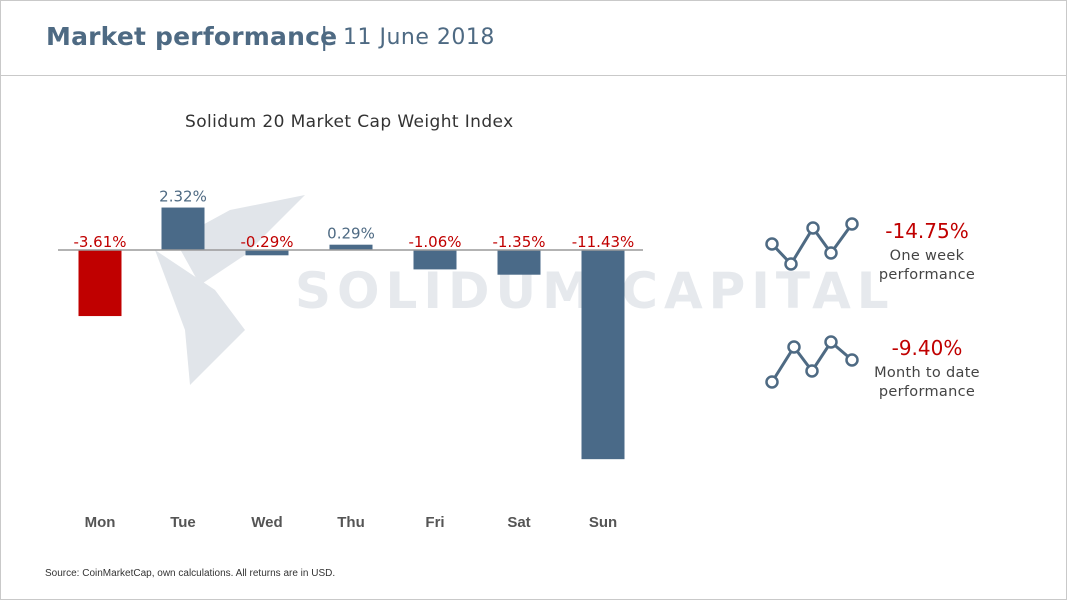  Describe the element at coordinates (351, 522) in the screenshot. I see `category-label-thu: Thu` at that location.